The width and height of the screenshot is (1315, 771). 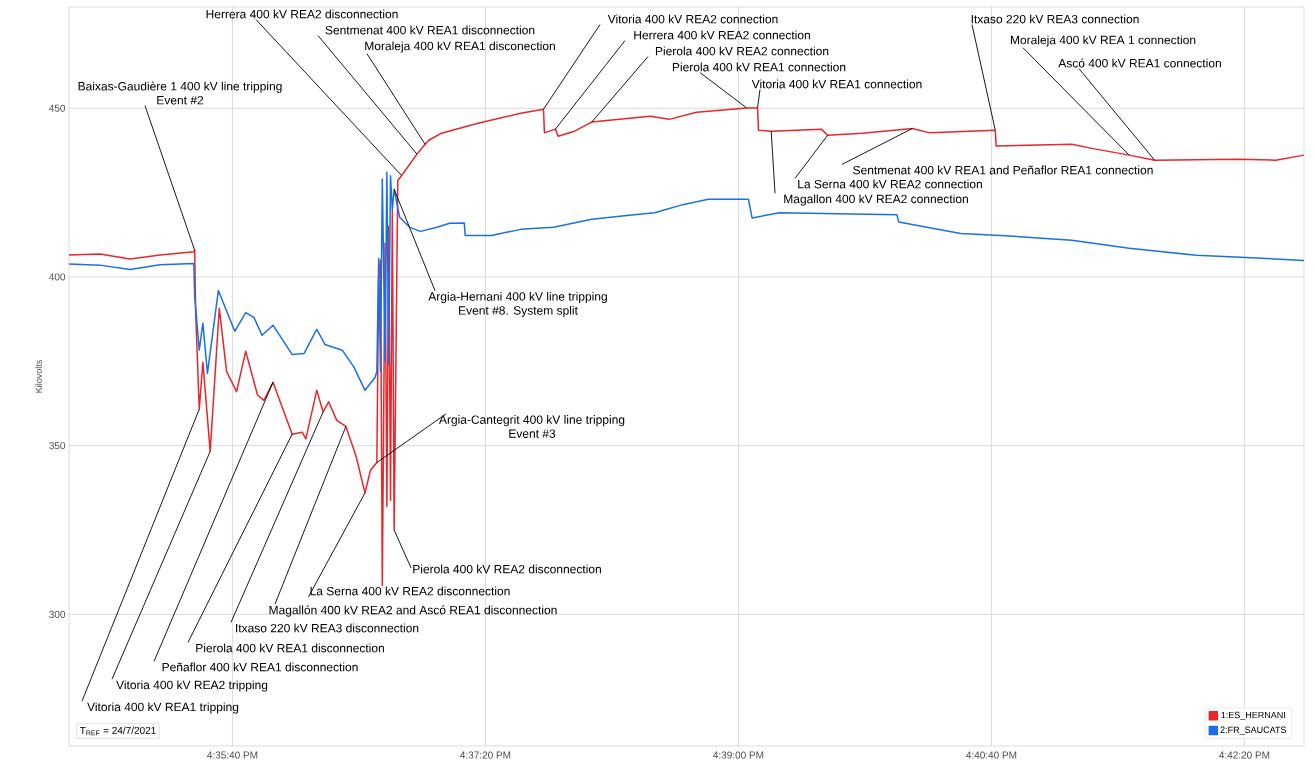 I want to click on annotation: La Serna 400 kV REA2 connection, so click(x=890, y=184).